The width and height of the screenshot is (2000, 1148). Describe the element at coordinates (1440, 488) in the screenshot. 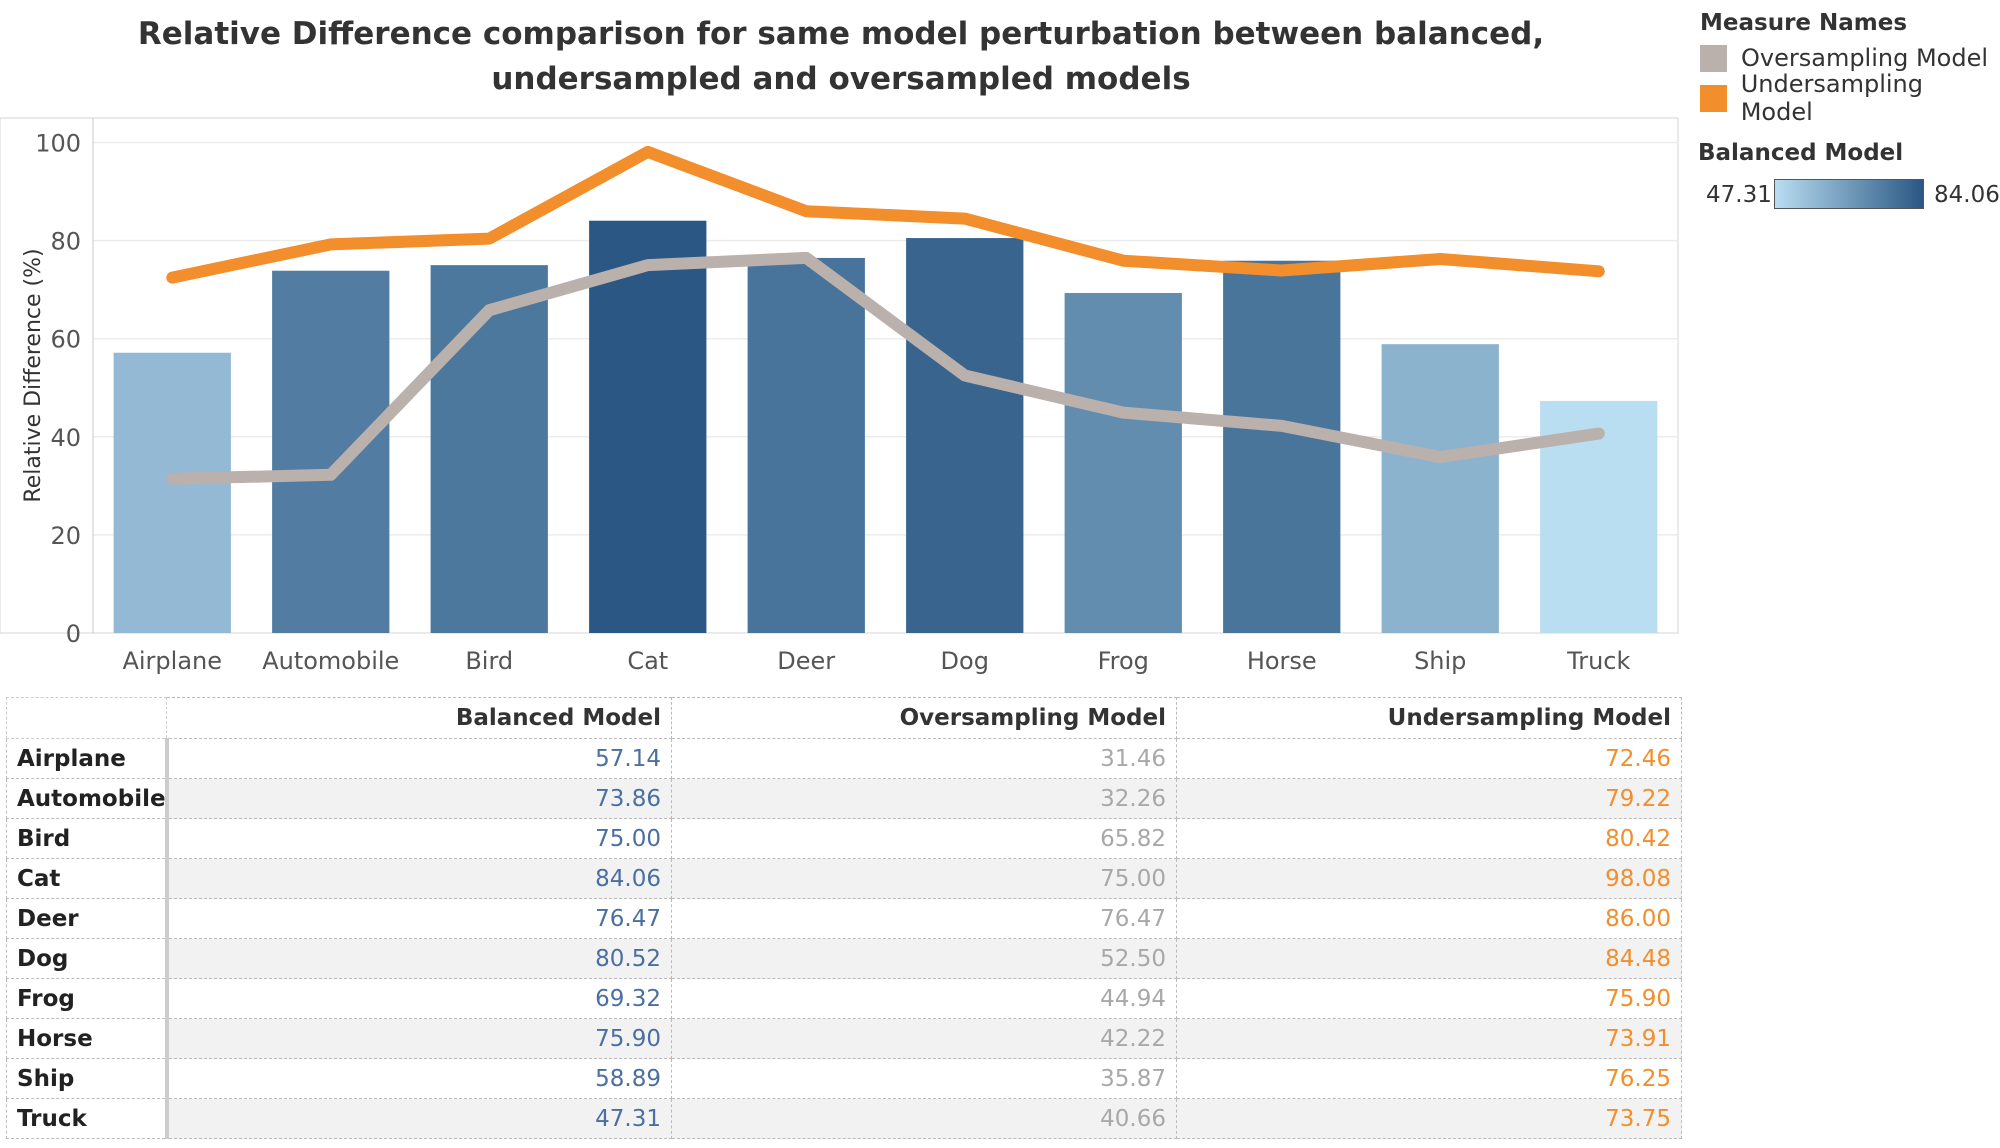

I see `bar-balanced-ship` at that location.